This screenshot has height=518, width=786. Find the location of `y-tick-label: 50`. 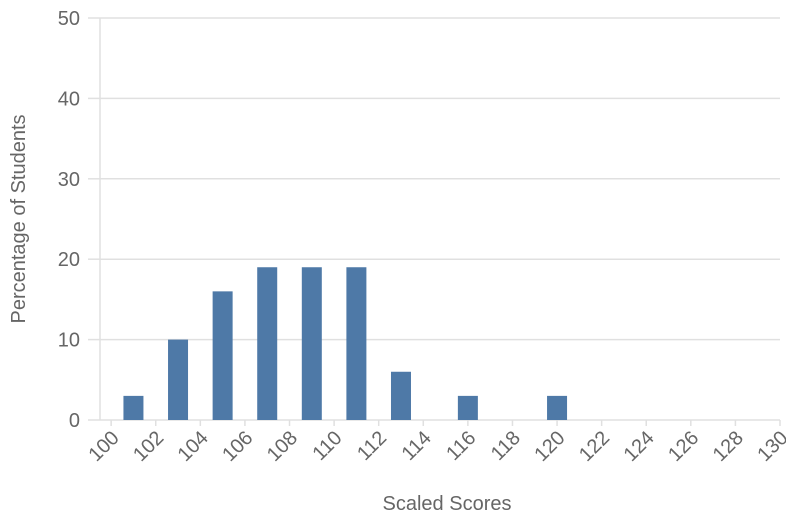

y-tick-label: 50 is located at coordinates (69, 19).